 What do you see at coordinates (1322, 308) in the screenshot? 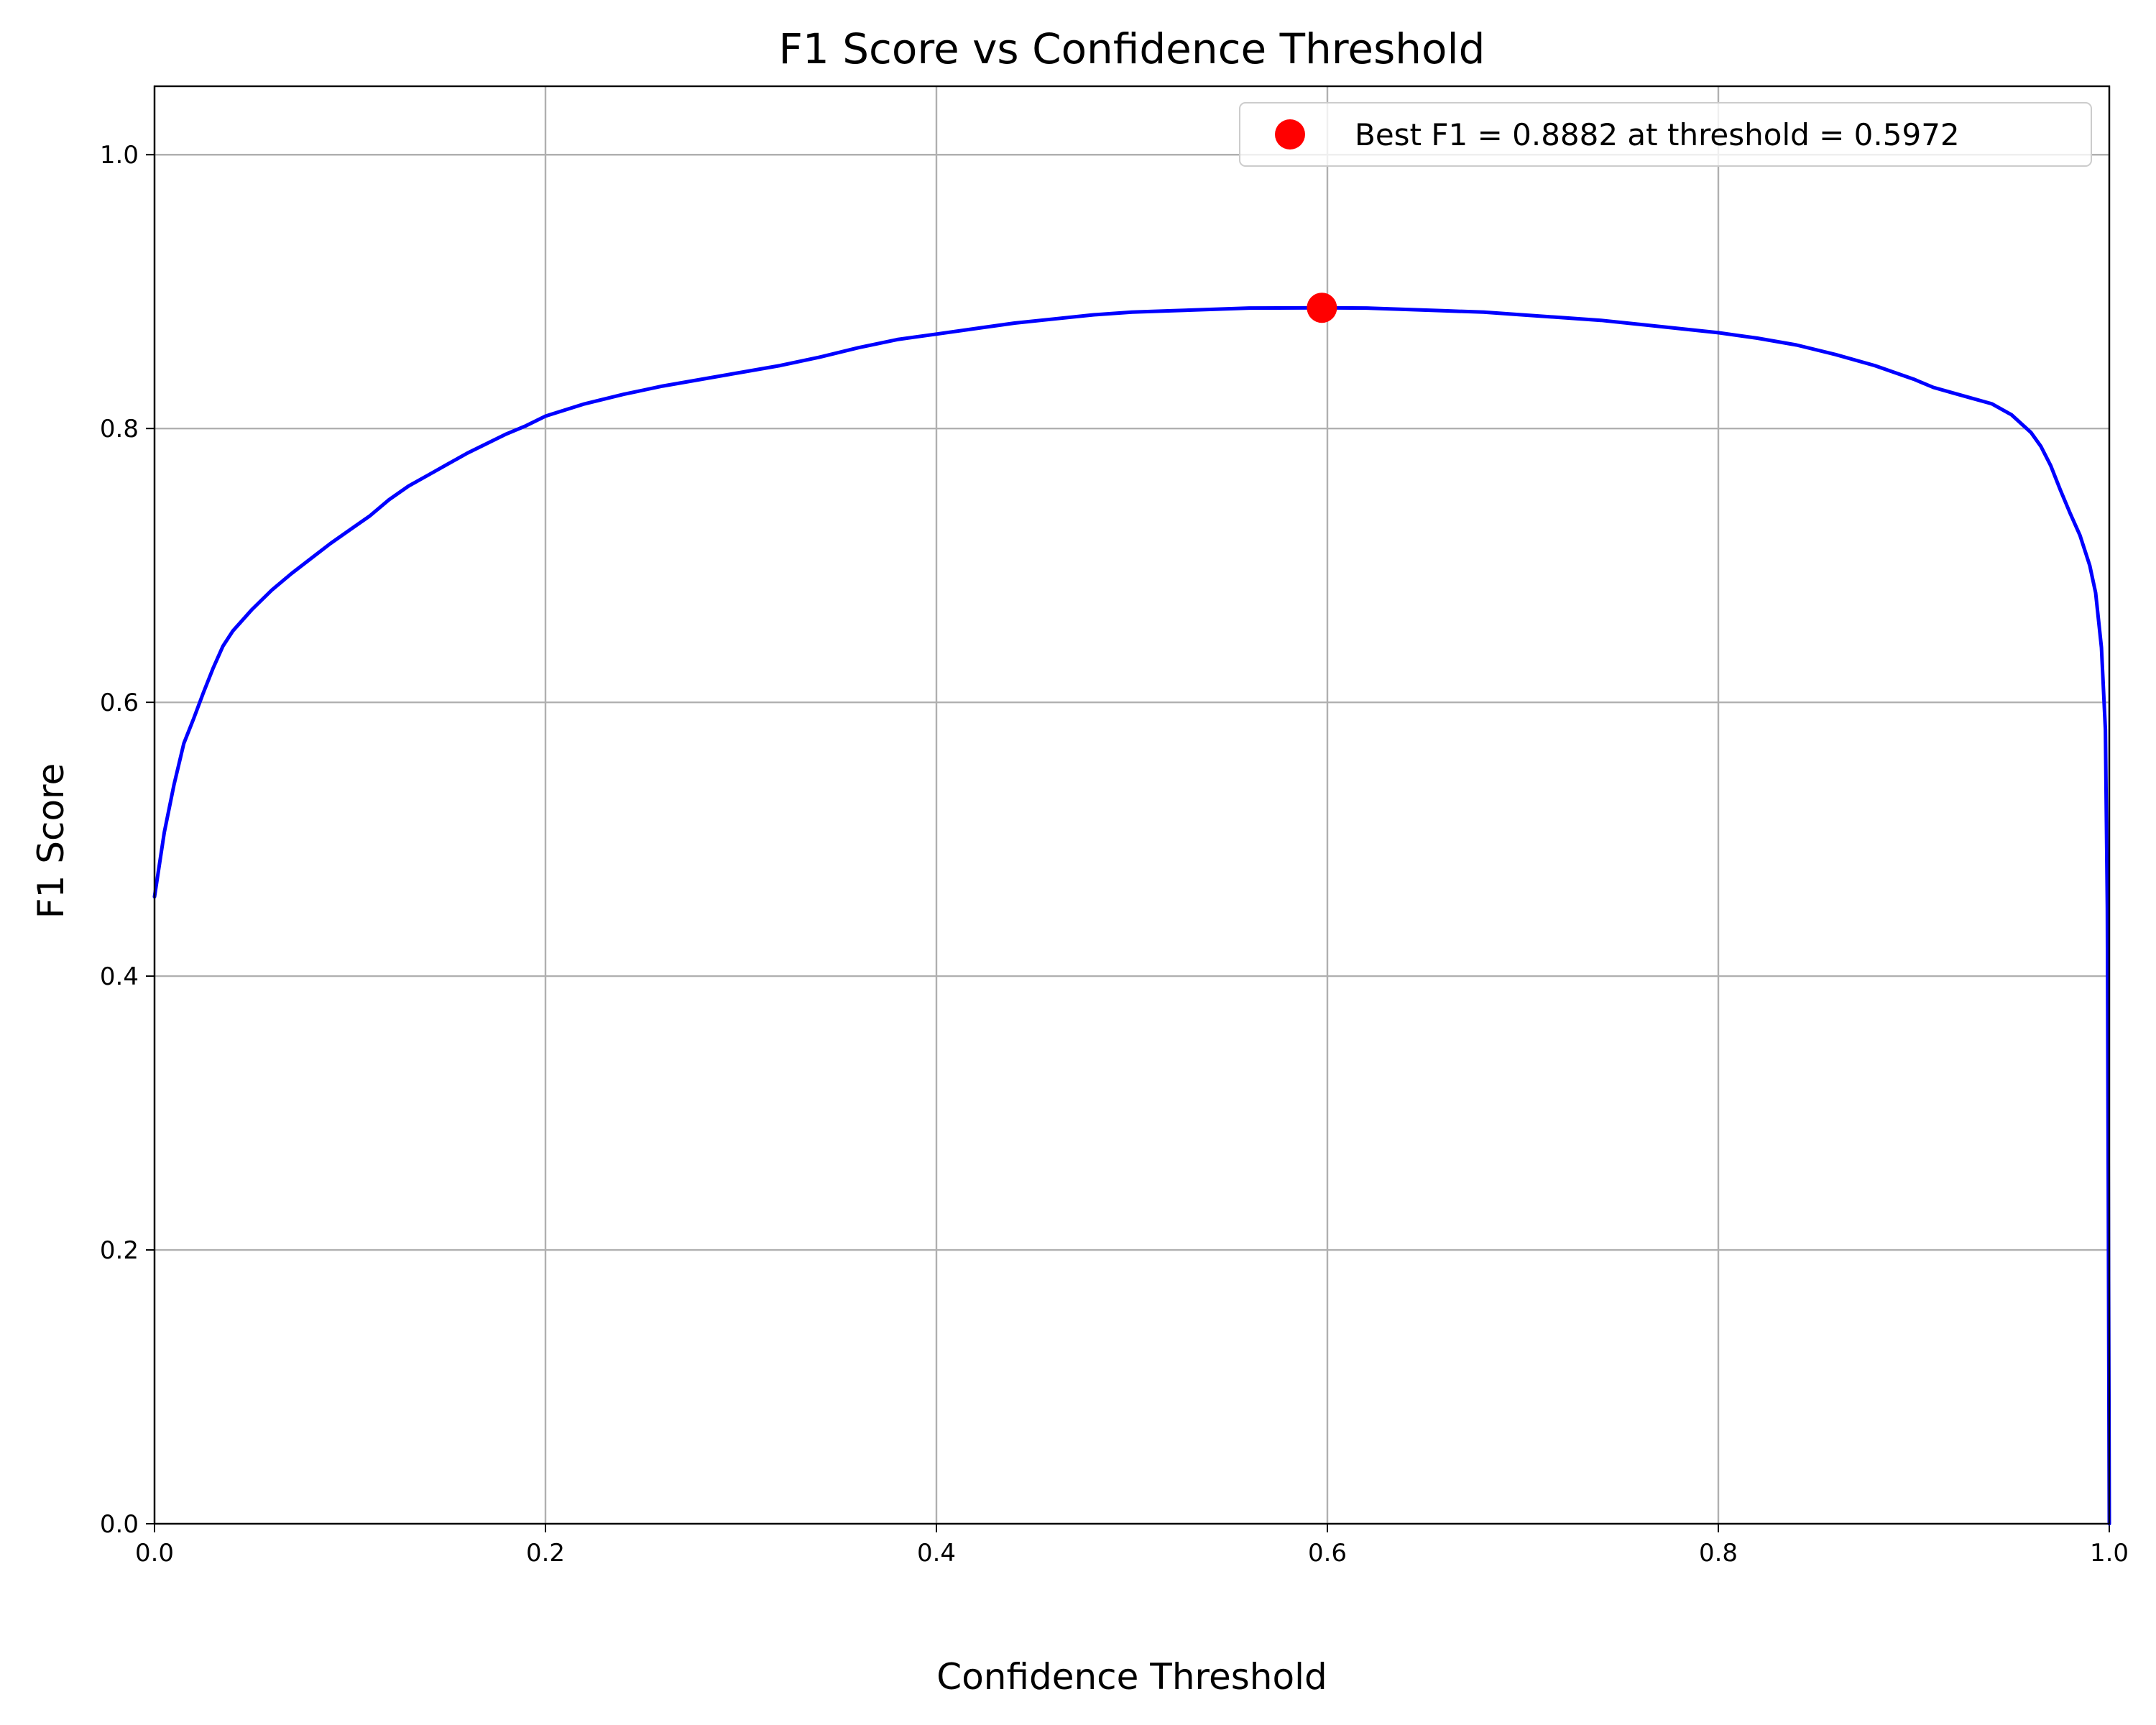
I see `best-f1-point` at bounding box center [1322, 308].